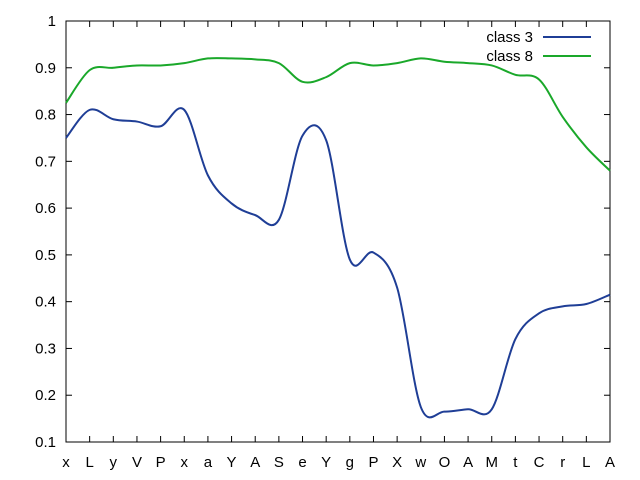 The image size is (640, 480). Describe the element at coordinates (538, 47) in the screenshot. I see `legend: class 3 class 8` at that location.